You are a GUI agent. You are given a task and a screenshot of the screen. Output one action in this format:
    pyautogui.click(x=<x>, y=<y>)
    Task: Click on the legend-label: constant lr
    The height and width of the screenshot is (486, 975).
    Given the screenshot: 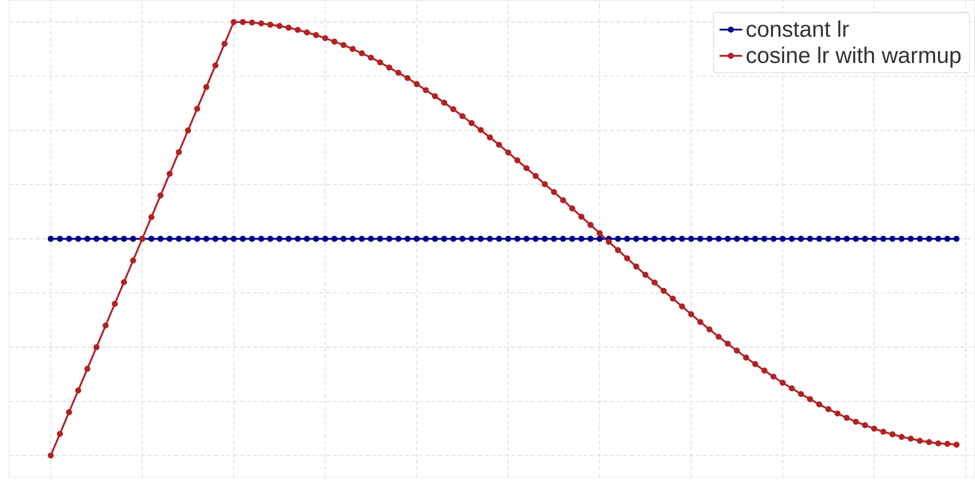 What is the action you would take?
    pyautogui.click(x=797, y=28)
    